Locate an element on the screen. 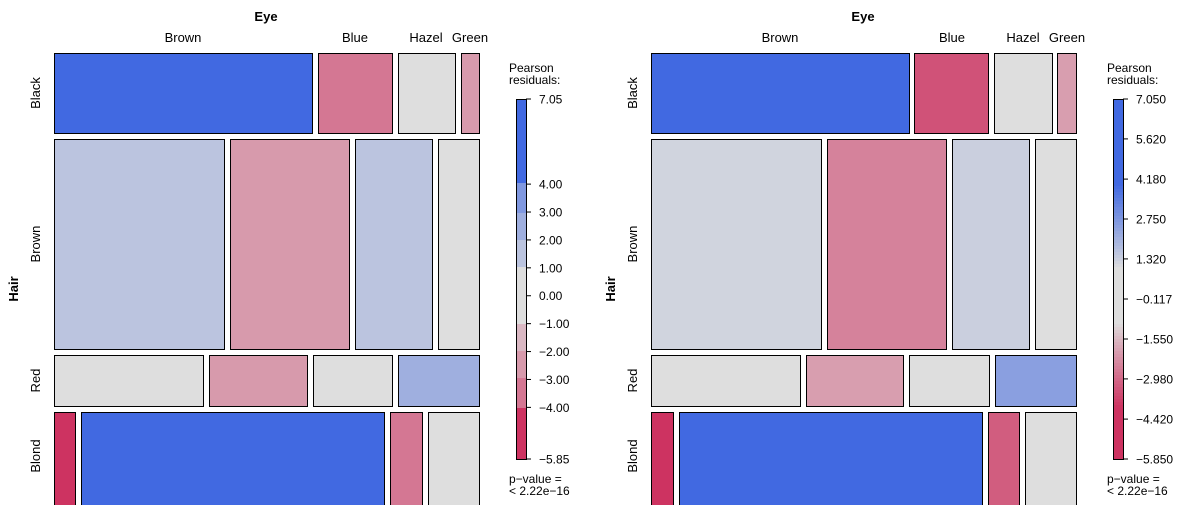  mosaic-tile-red-blue is located at coordinates (258, 381).